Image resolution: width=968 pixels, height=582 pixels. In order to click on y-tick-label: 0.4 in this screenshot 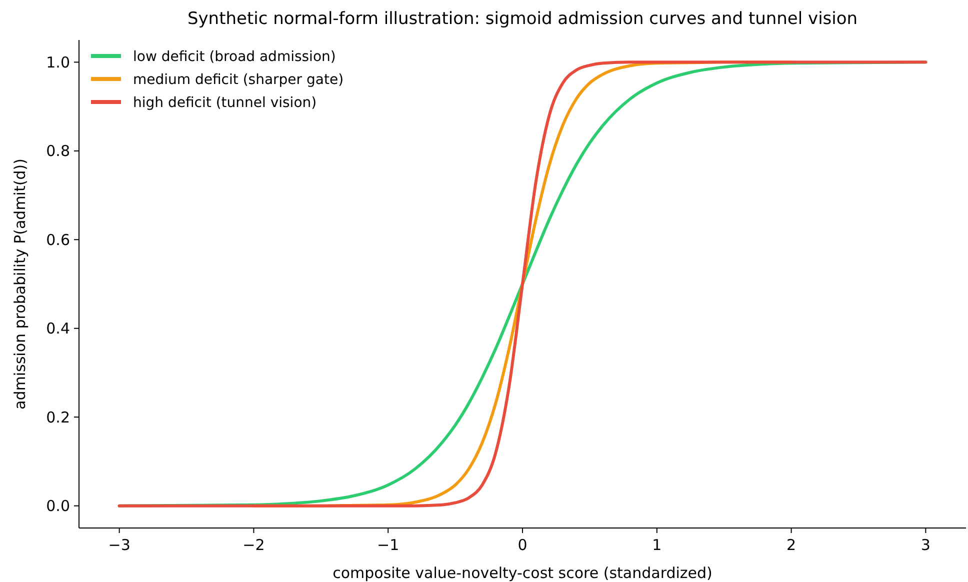, I will do `click(58, 329)`.